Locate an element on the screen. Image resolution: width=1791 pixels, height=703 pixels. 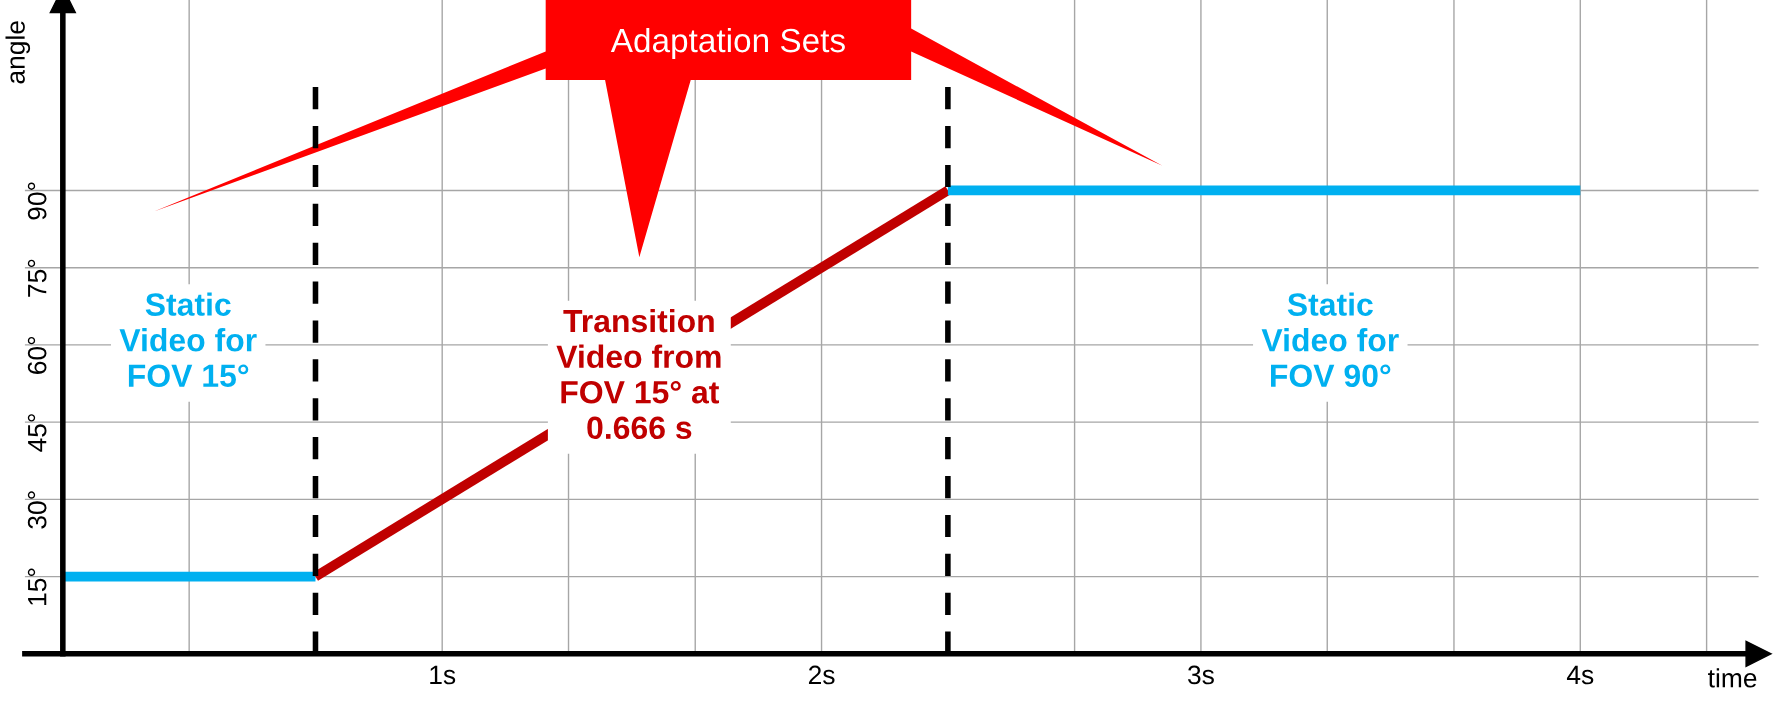
annotation: Static Video for FOV 90° is located at coordinates (1330, 340).